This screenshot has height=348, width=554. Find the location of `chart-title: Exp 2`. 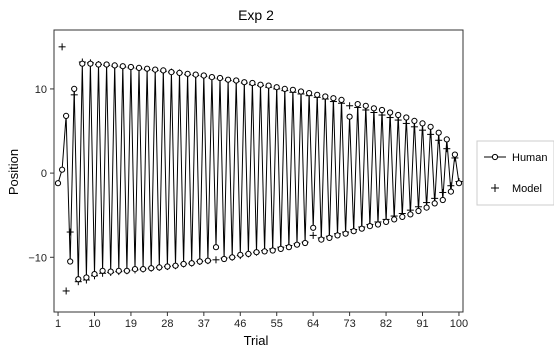

chart-title: Exp 2 is located at coordinates (256, 15).